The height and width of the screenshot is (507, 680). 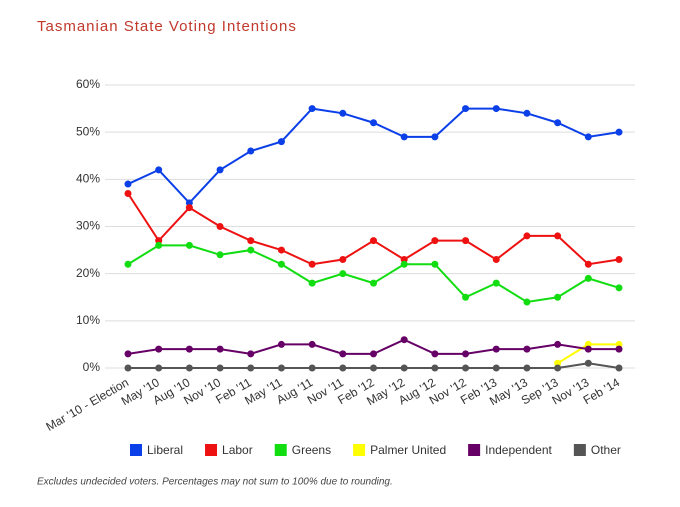 I want to click on y-tick-label: 0%, so click(x=92, y=367).